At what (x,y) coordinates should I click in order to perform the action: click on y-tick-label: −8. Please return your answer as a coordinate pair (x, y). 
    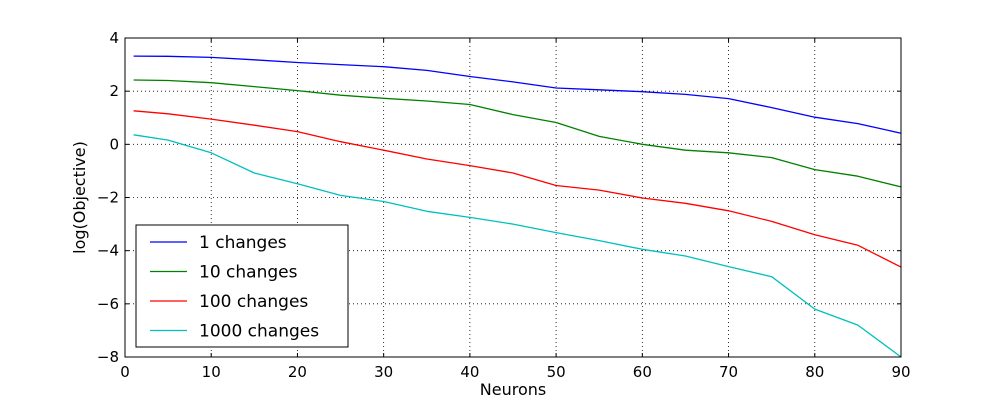
    Looking at the image, I should click on (108, 357).